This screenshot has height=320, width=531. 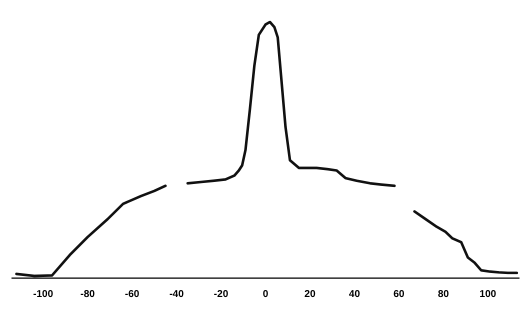 What do you see at coordinates (399, 294) in the screenshot?
I see `x-tick-label: 60` at bounding box center [399, 294].